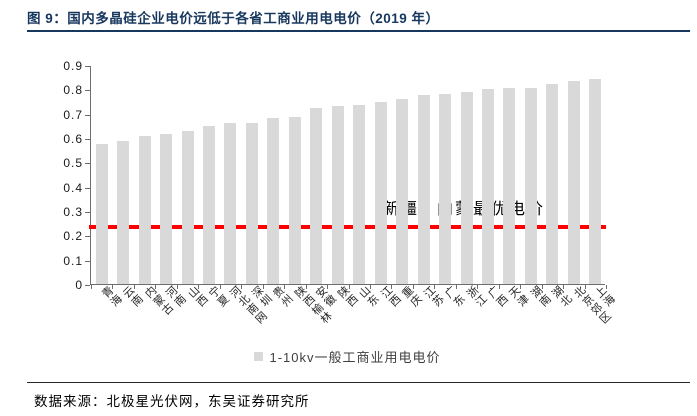 The width and height of the screenshot is (697, 416). I want to click on y-axis-tick-label: 0.4, so click(73, 187).